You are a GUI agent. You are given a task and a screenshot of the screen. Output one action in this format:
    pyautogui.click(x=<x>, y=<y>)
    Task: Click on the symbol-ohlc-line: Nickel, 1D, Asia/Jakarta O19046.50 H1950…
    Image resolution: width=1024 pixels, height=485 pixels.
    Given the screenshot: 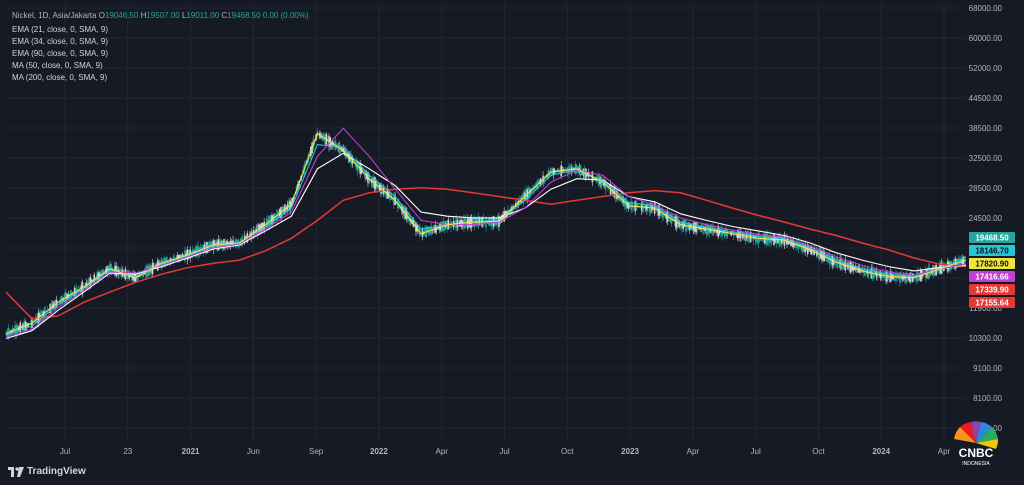 What is the action you would take?
    pyautogui.click(x=160, y=15)
    